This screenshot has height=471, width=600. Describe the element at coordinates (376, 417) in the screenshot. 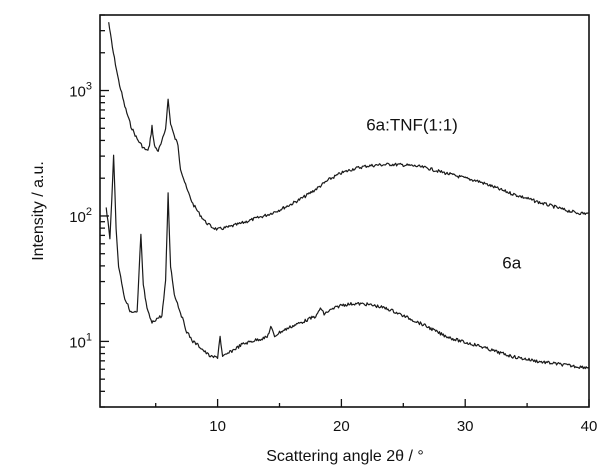

I see `x-axis-ticks: 10 20 30 40` at that location.